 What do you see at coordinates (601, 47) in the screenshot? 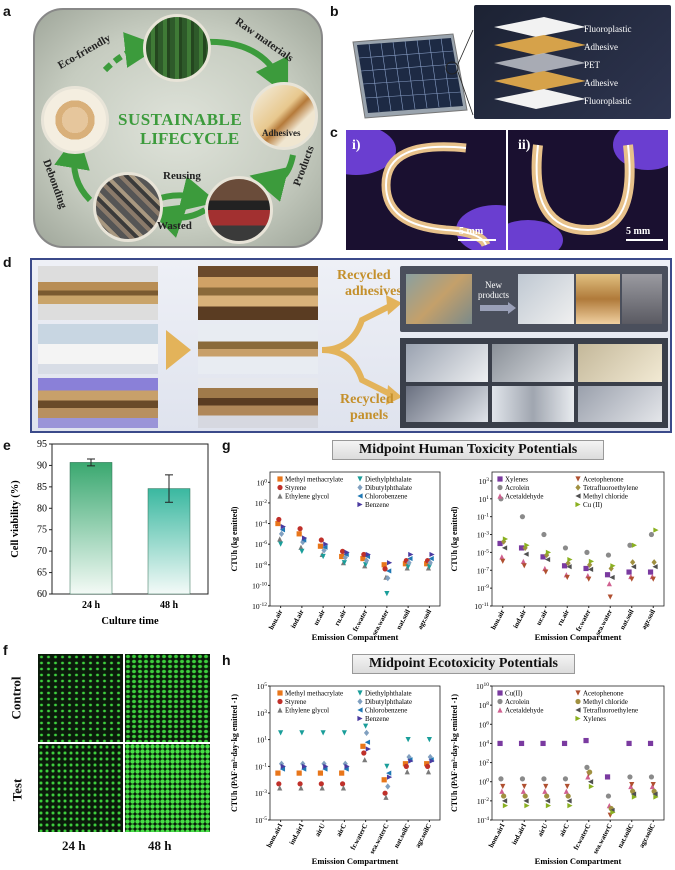
I see `layer-2-label: Adhesive` at bounding box center [601, 47].